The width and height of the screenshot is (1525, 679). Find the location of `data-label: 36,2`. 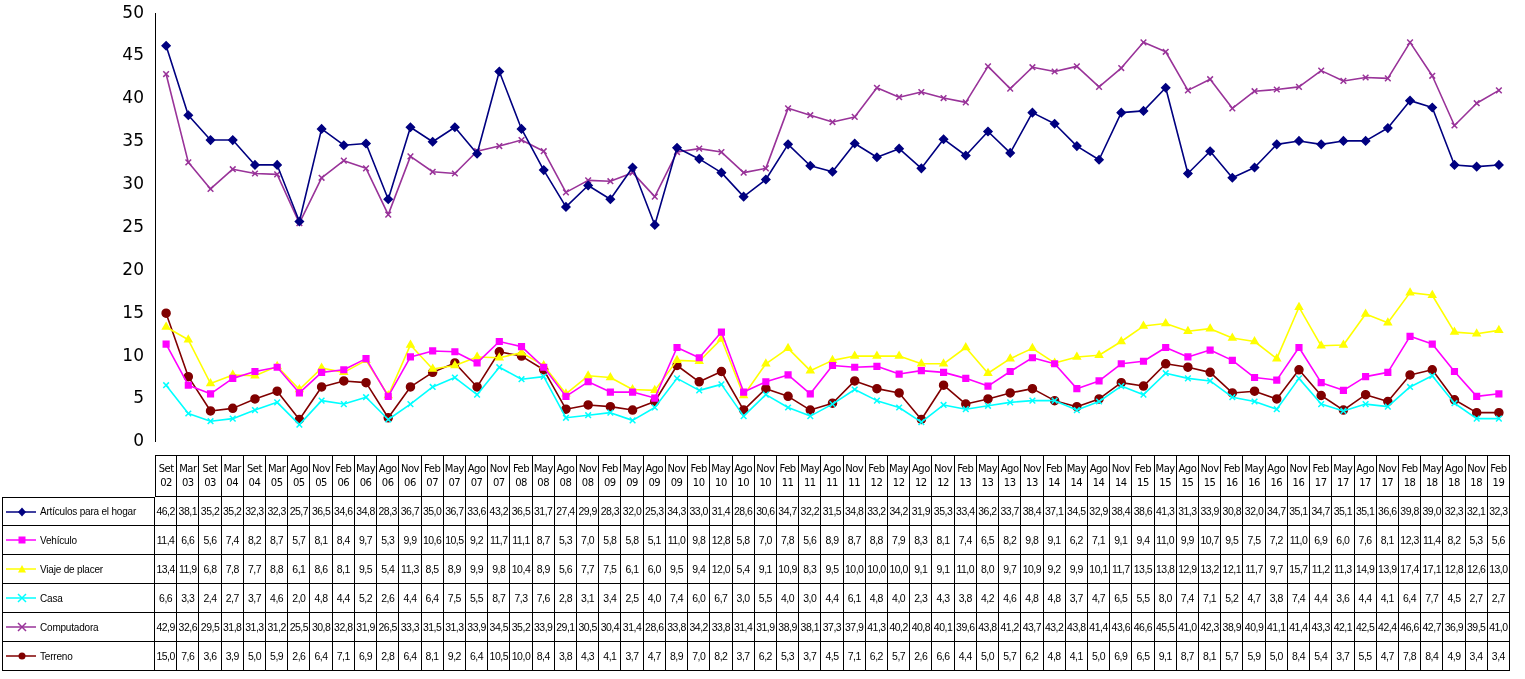

data-label: 36,2 is located at coordinates (988, 511).